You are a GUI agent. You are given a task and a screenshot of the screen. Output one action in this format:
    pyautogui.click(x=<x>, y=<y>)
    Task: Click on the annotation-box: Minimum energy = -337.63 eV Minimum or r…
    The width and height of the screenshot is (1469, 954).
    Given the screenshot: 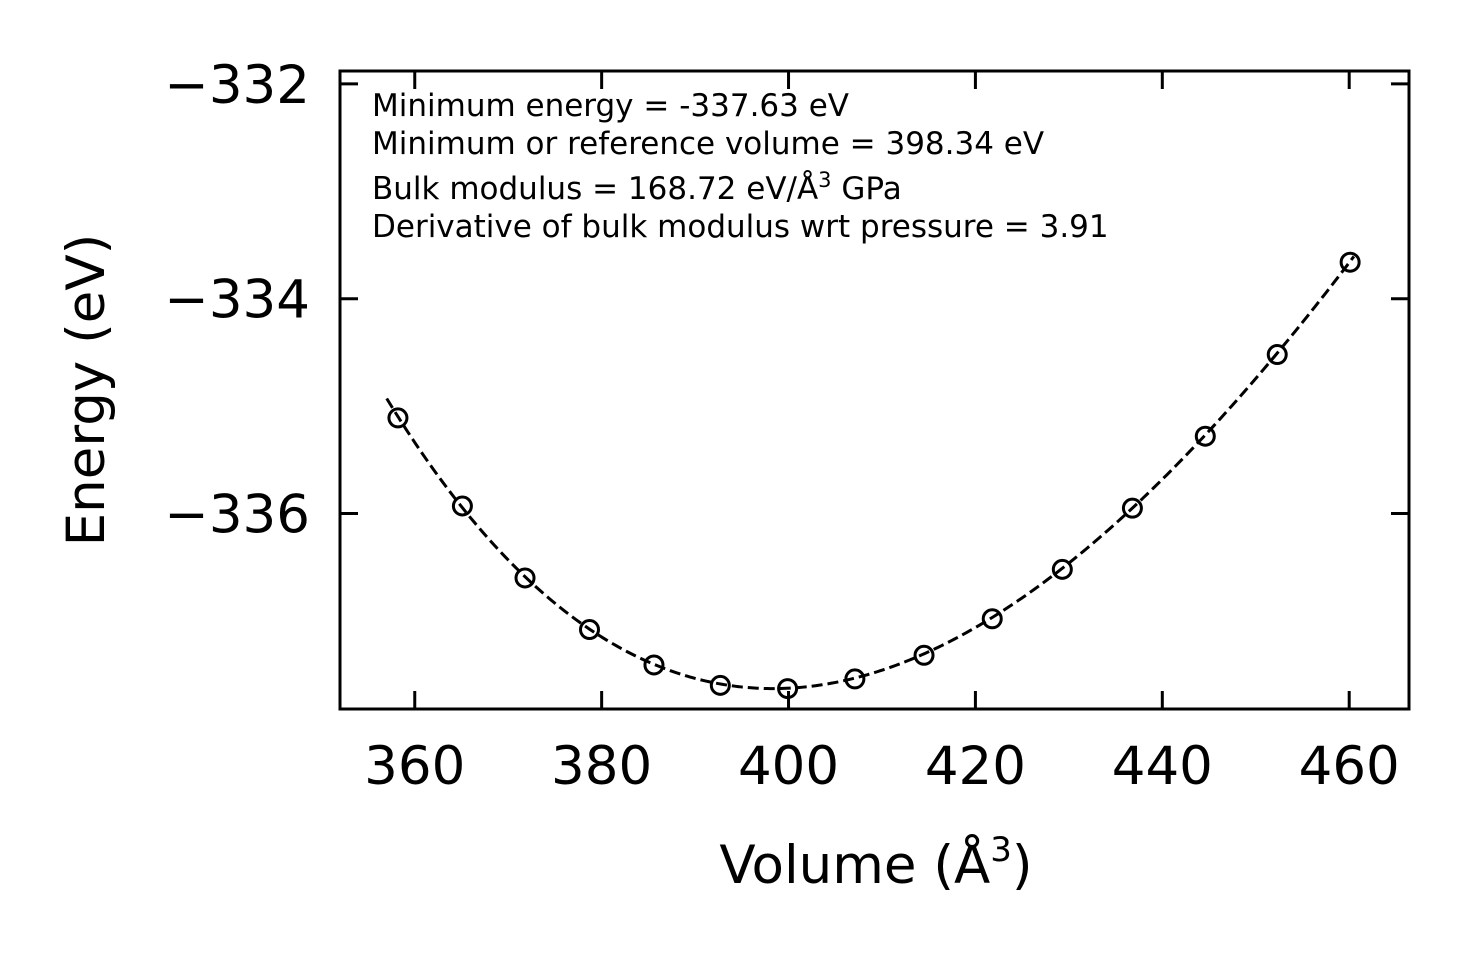 What is the action you would take?
    pyautogui.click(x=740, y=166)
    